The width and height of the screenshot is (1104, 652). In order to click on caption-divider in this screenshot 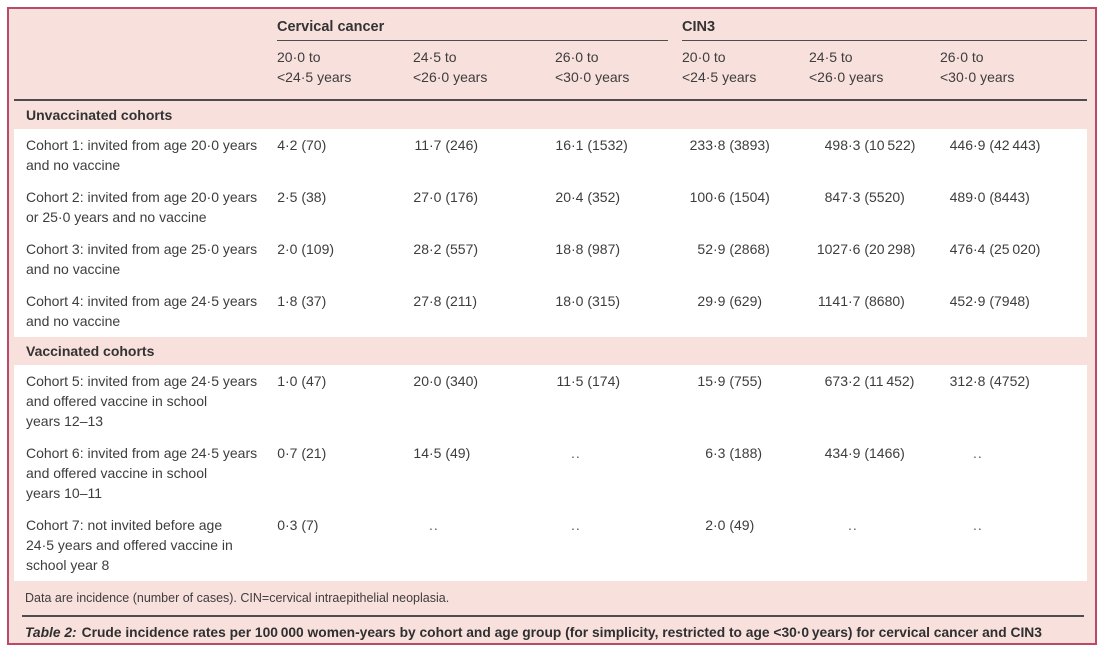, I will do `click(553, 616)`.